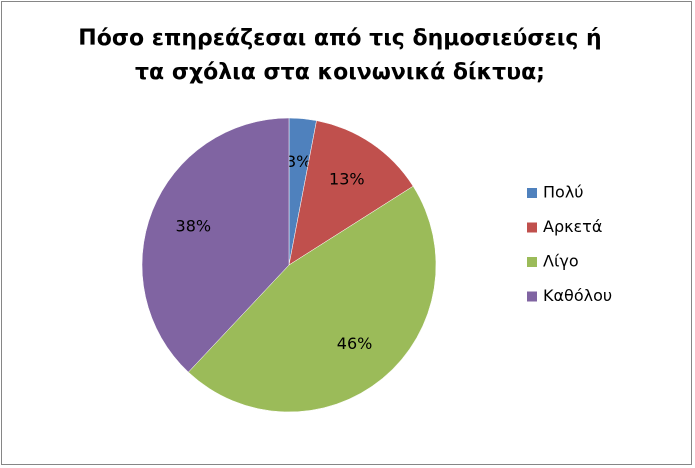 The height and width of the screenshot is (468, 695). Describe the element at coordinates (561, 261) in the screenshot. I see `legend-label: Λίγο` at that location.